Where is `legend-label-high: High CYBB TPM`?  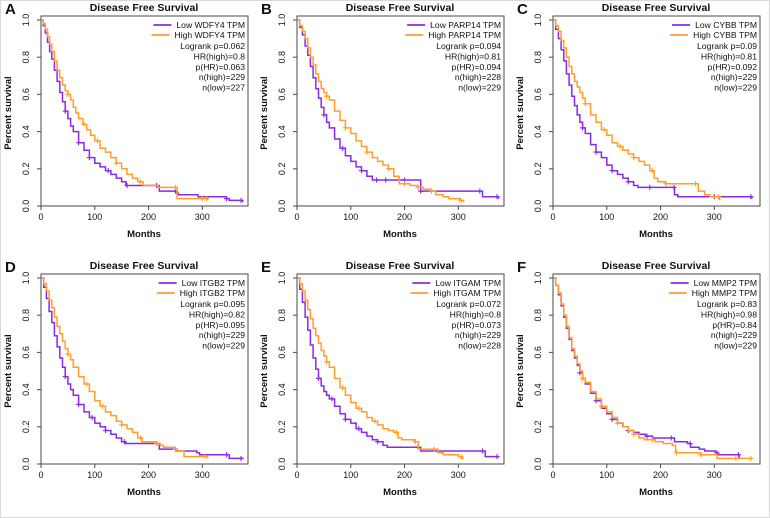 legend-label-high: High CYBB TPM is located at coordinates (725, 35).